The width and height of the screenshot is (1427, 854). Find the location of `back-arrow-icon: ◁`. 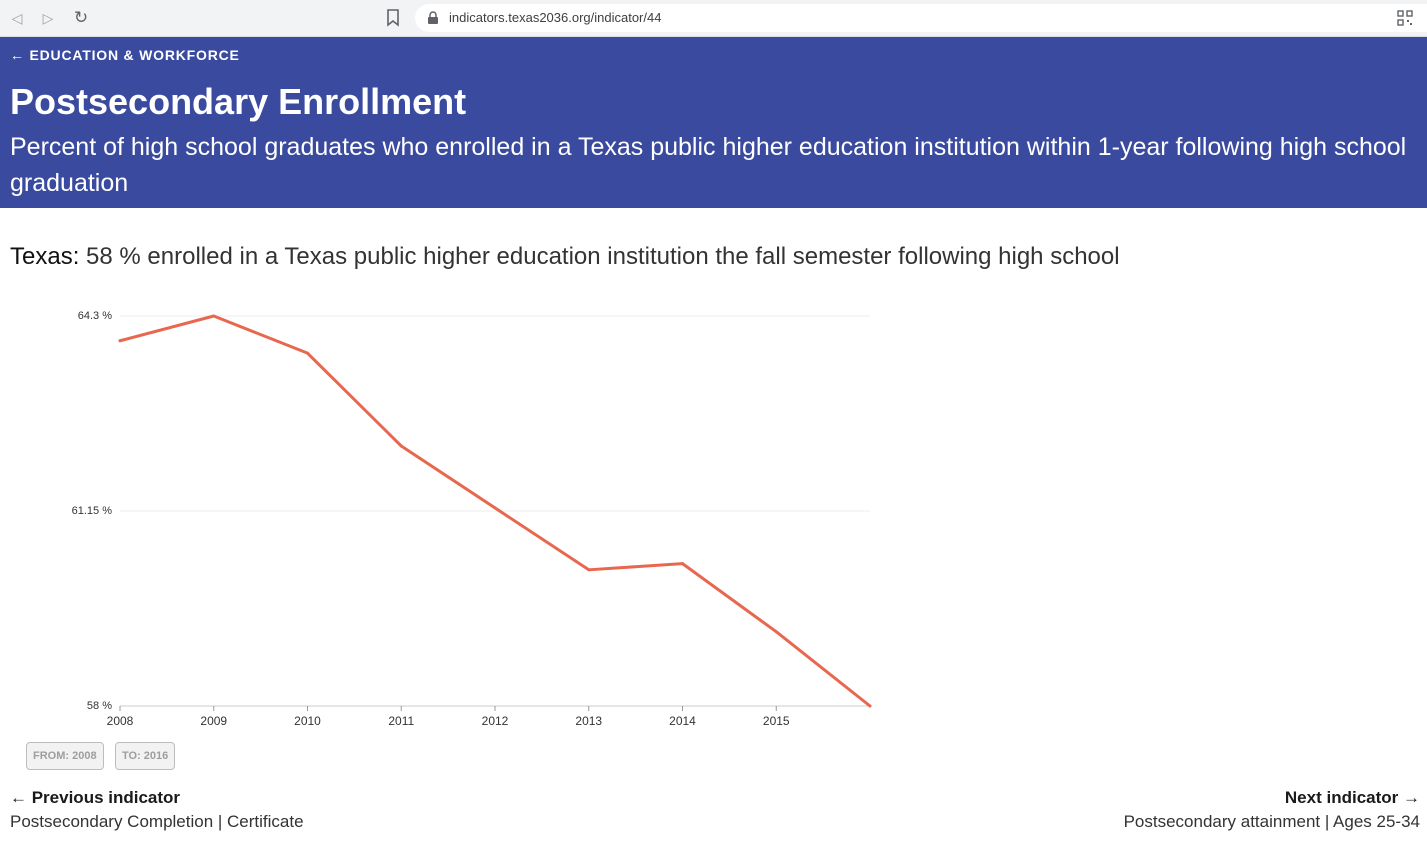

back-arrow-icon: ◁ is located at coordinates (17, 18).